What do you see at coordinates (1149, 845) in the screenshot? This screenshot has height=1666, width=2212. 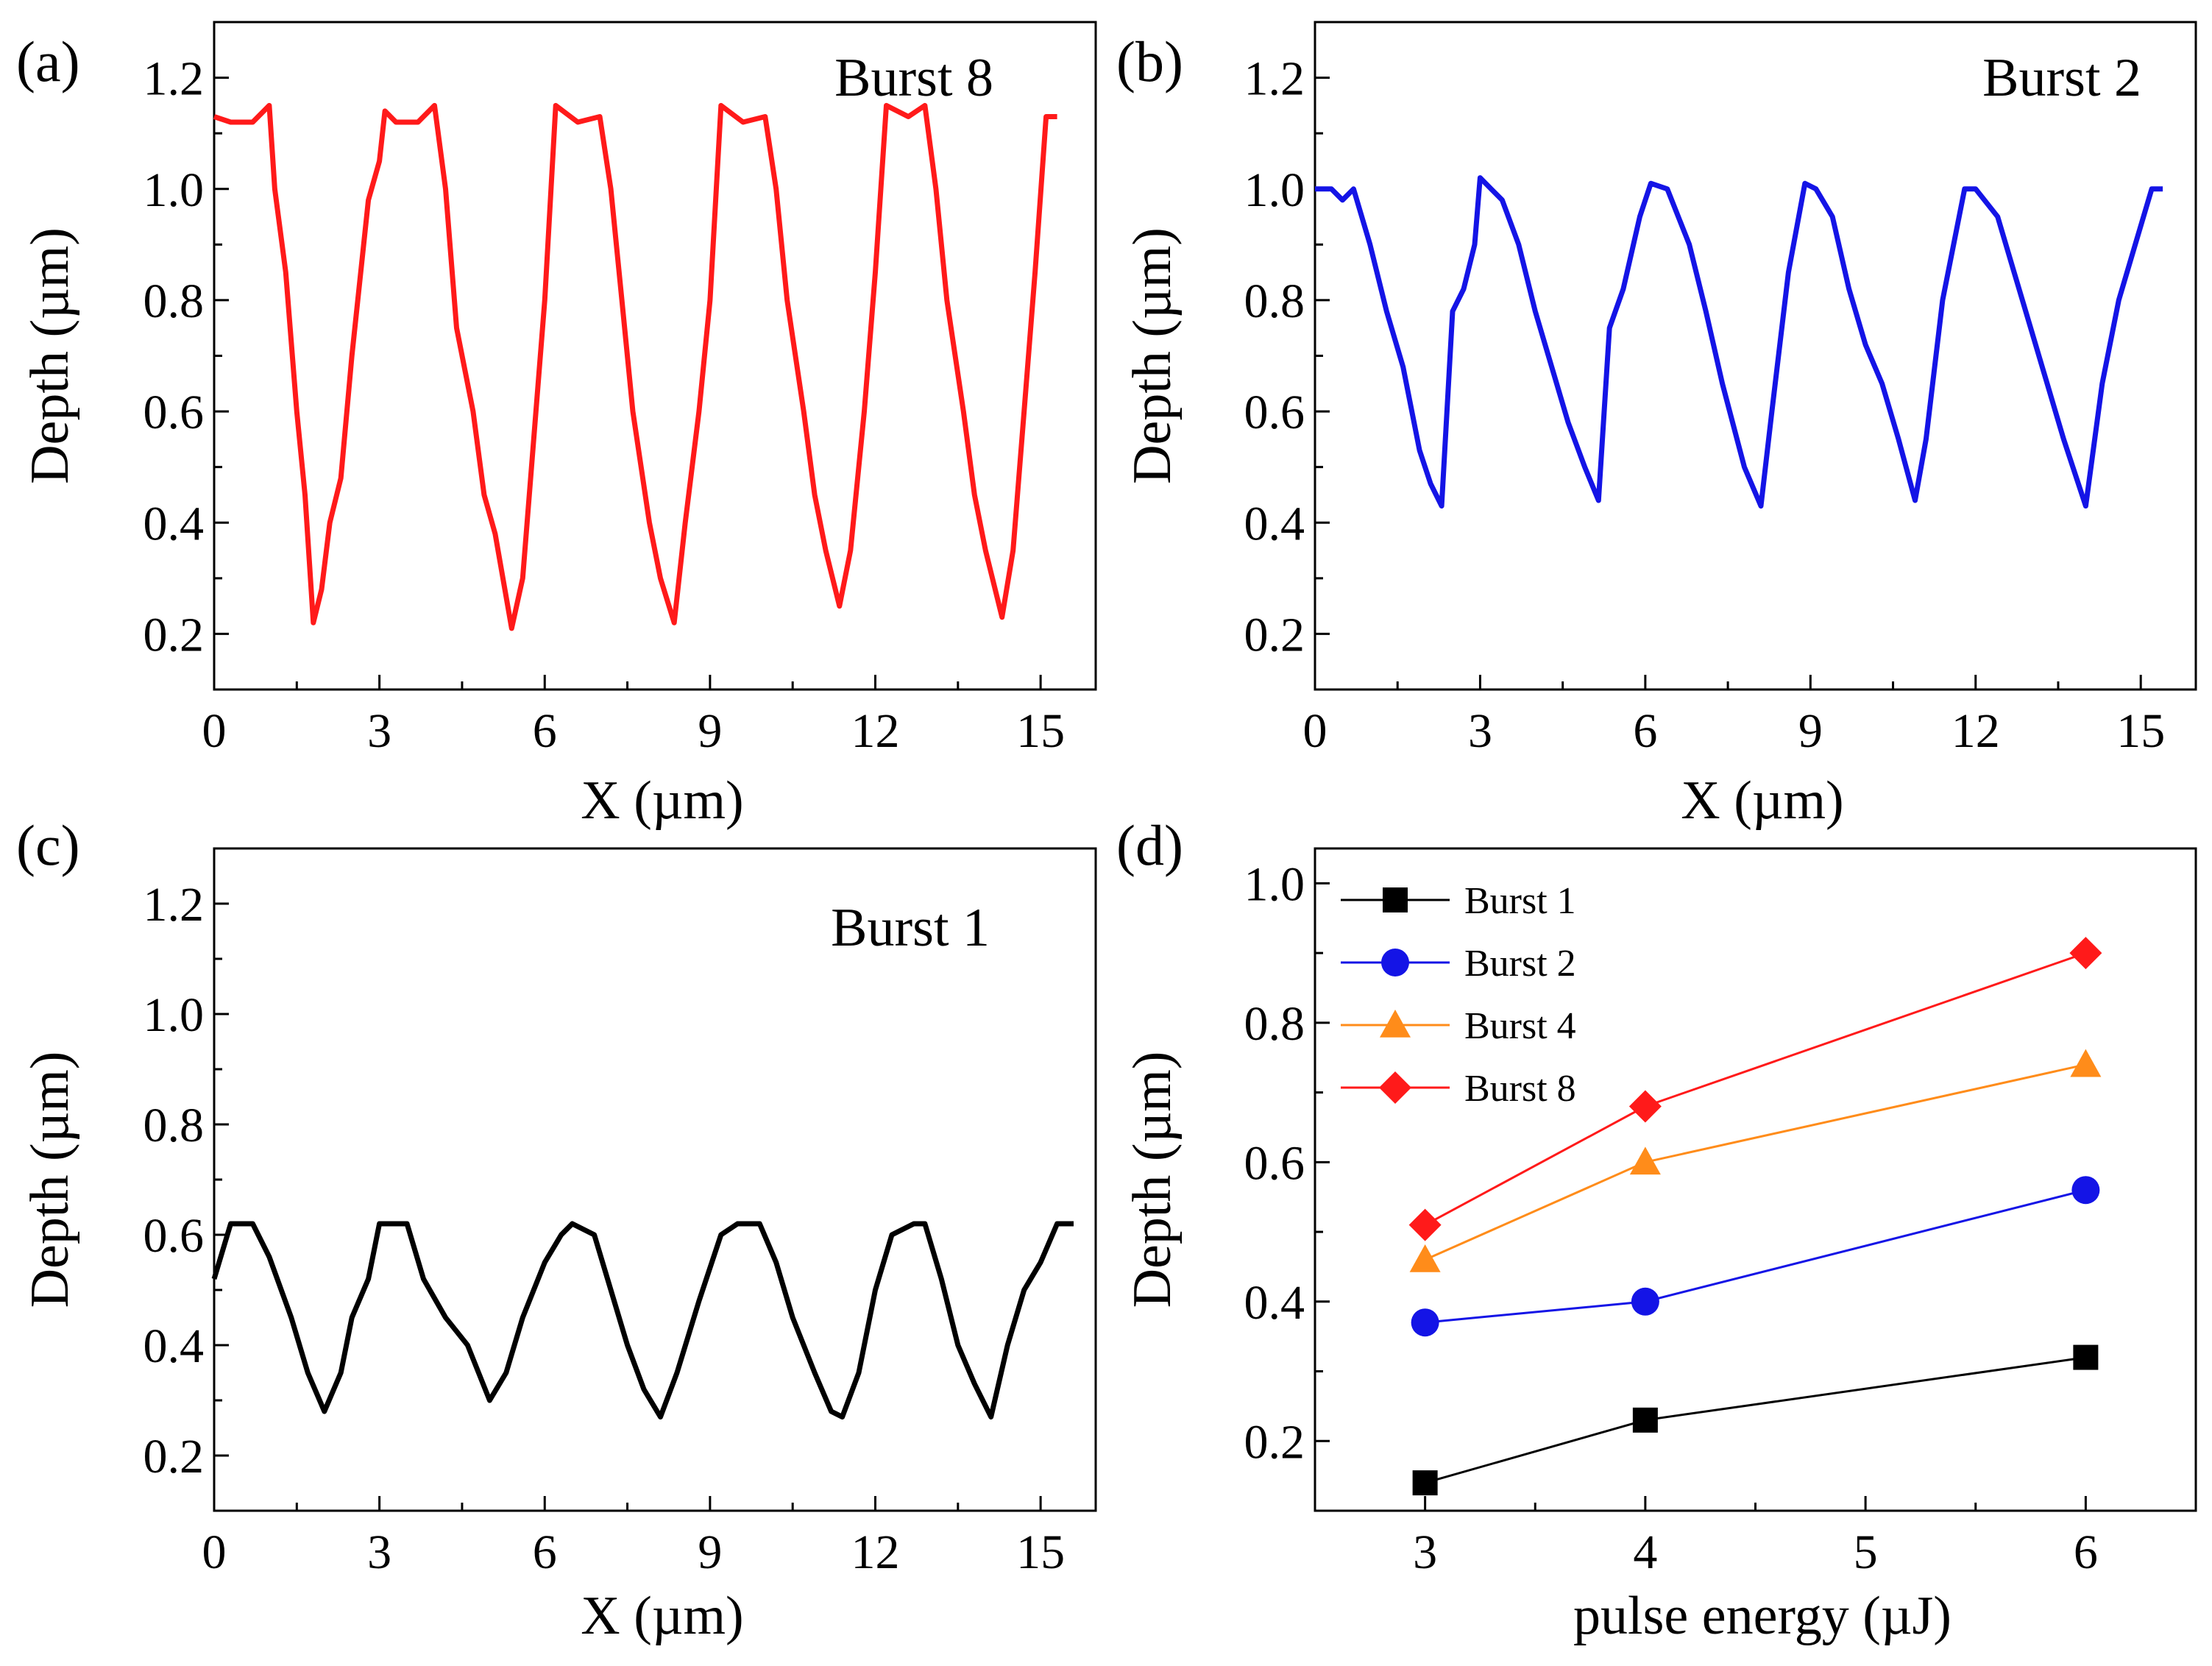 I see `panel-label: (d)` at bounding box center [1149, 845].